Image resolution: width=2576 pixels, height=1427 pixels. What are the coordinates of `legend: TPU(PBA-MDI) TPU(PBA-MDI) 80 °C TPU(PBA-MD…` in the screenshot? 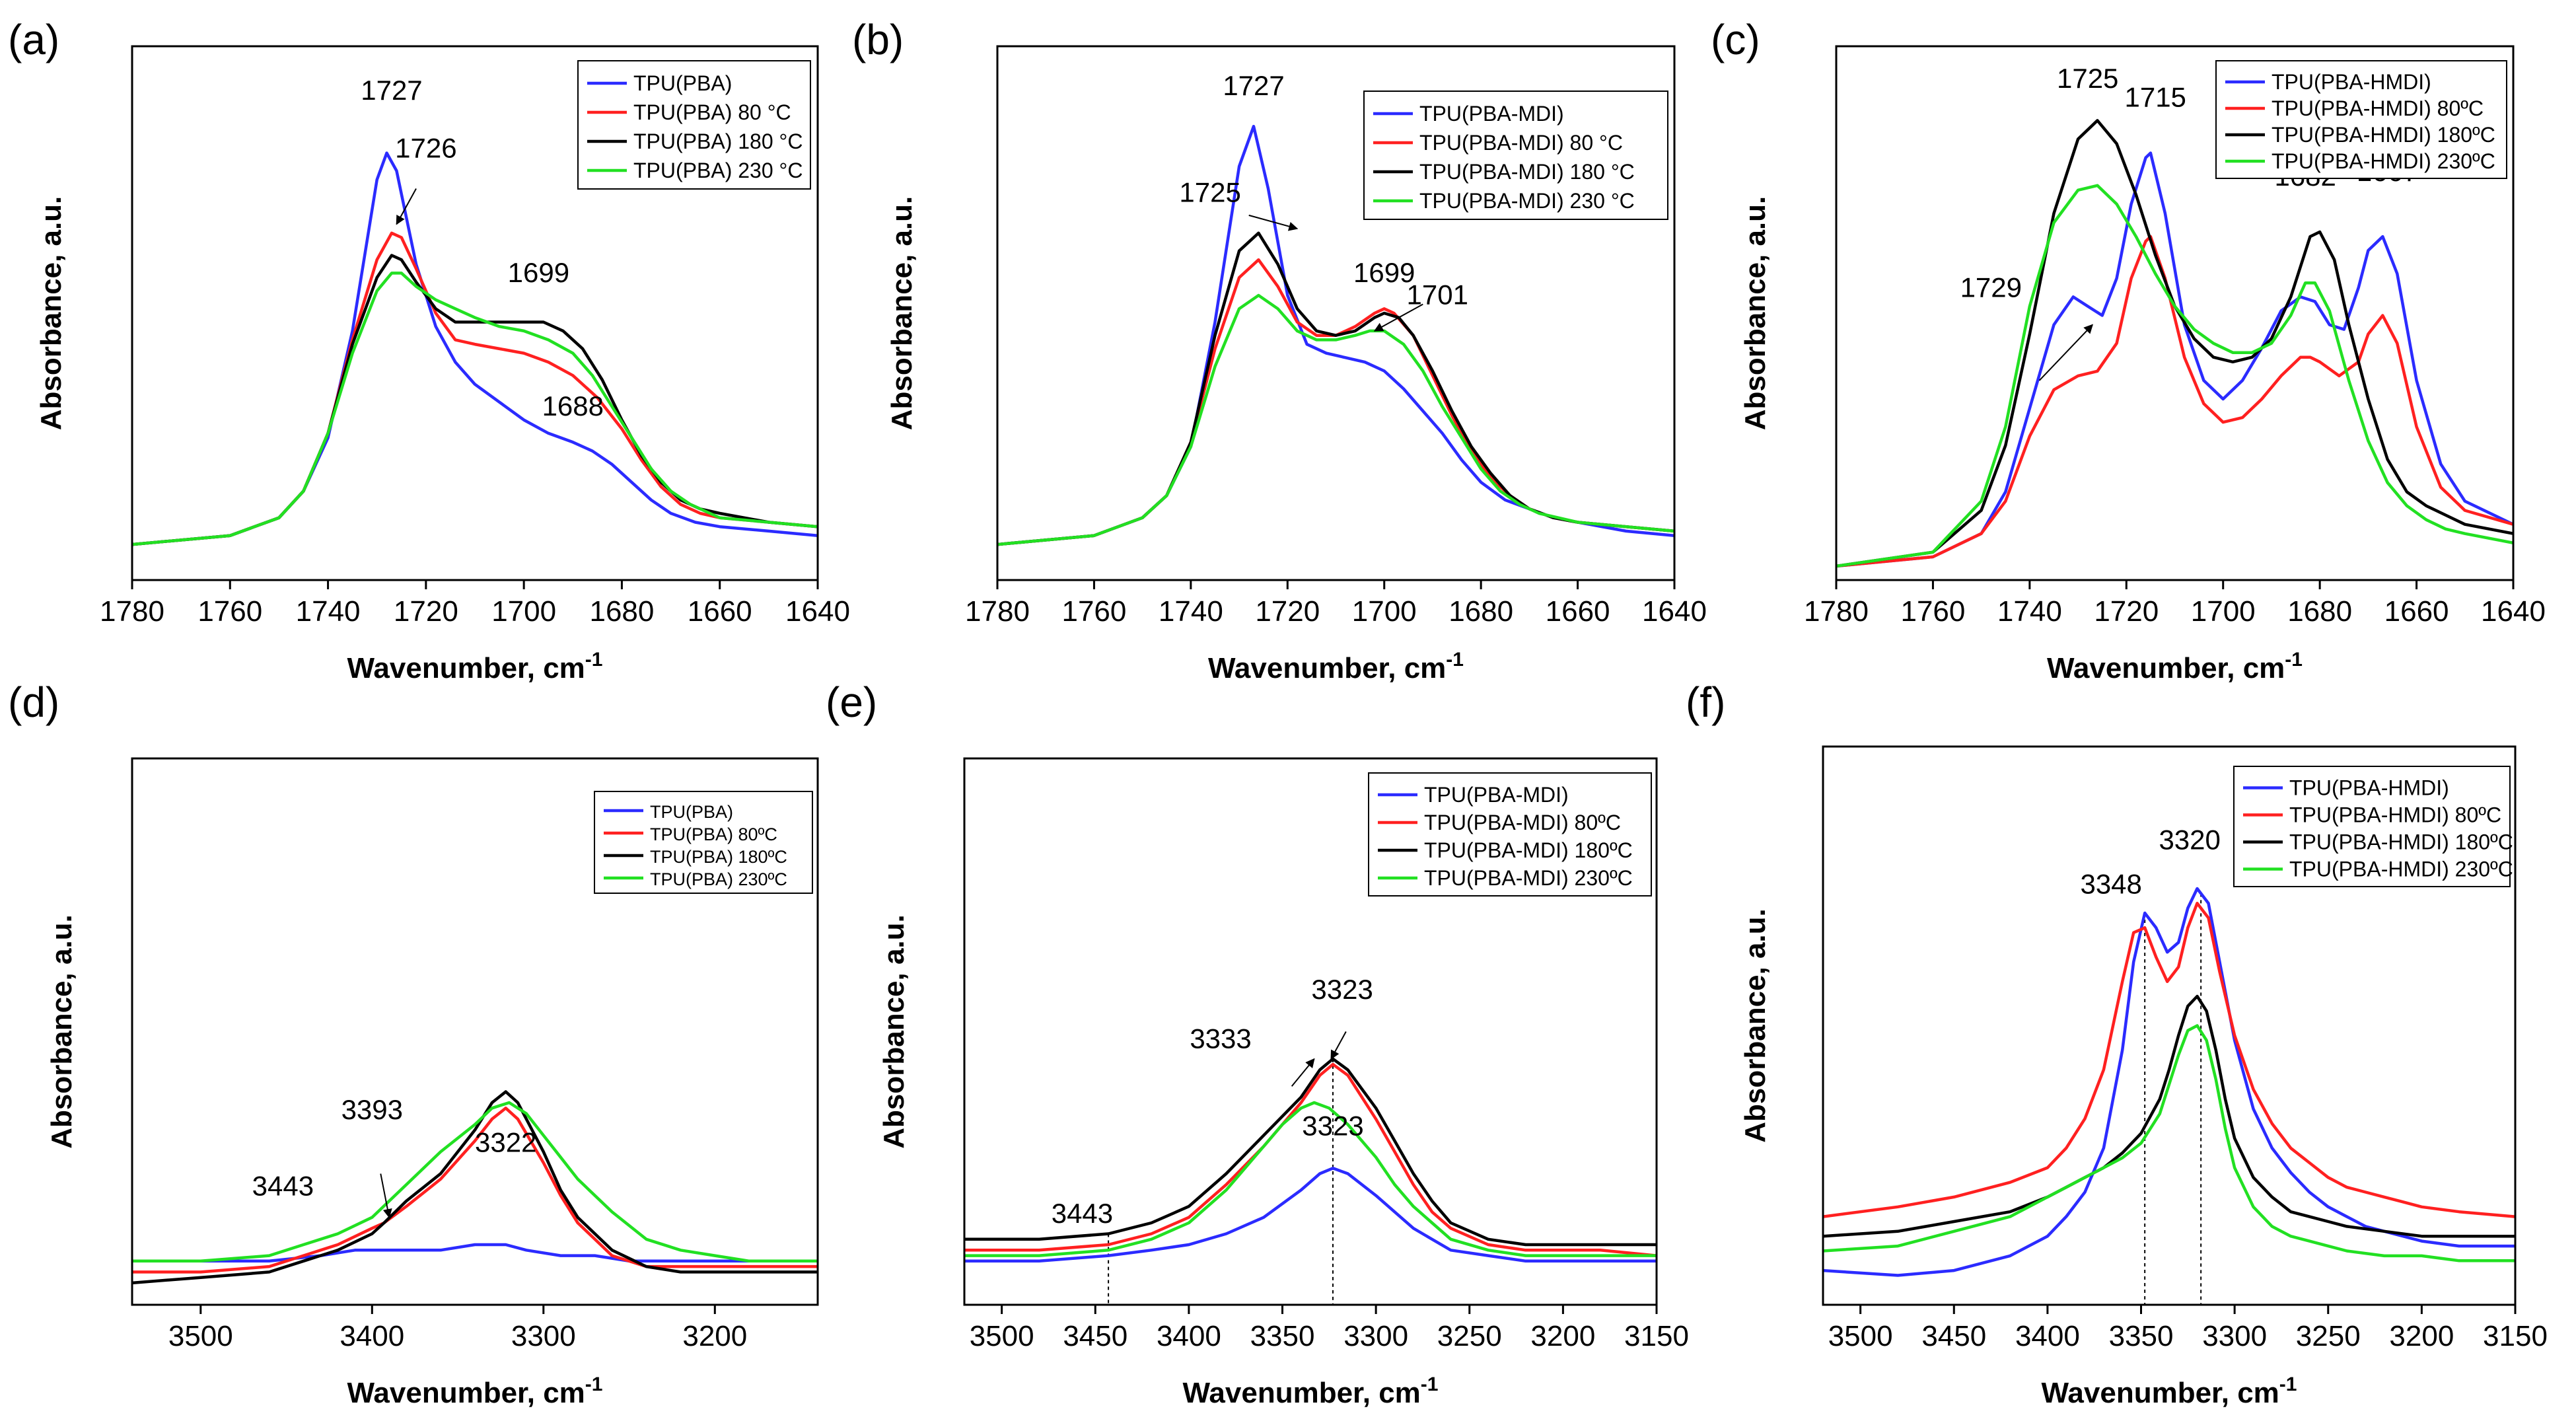 It's located at (1516, 155).